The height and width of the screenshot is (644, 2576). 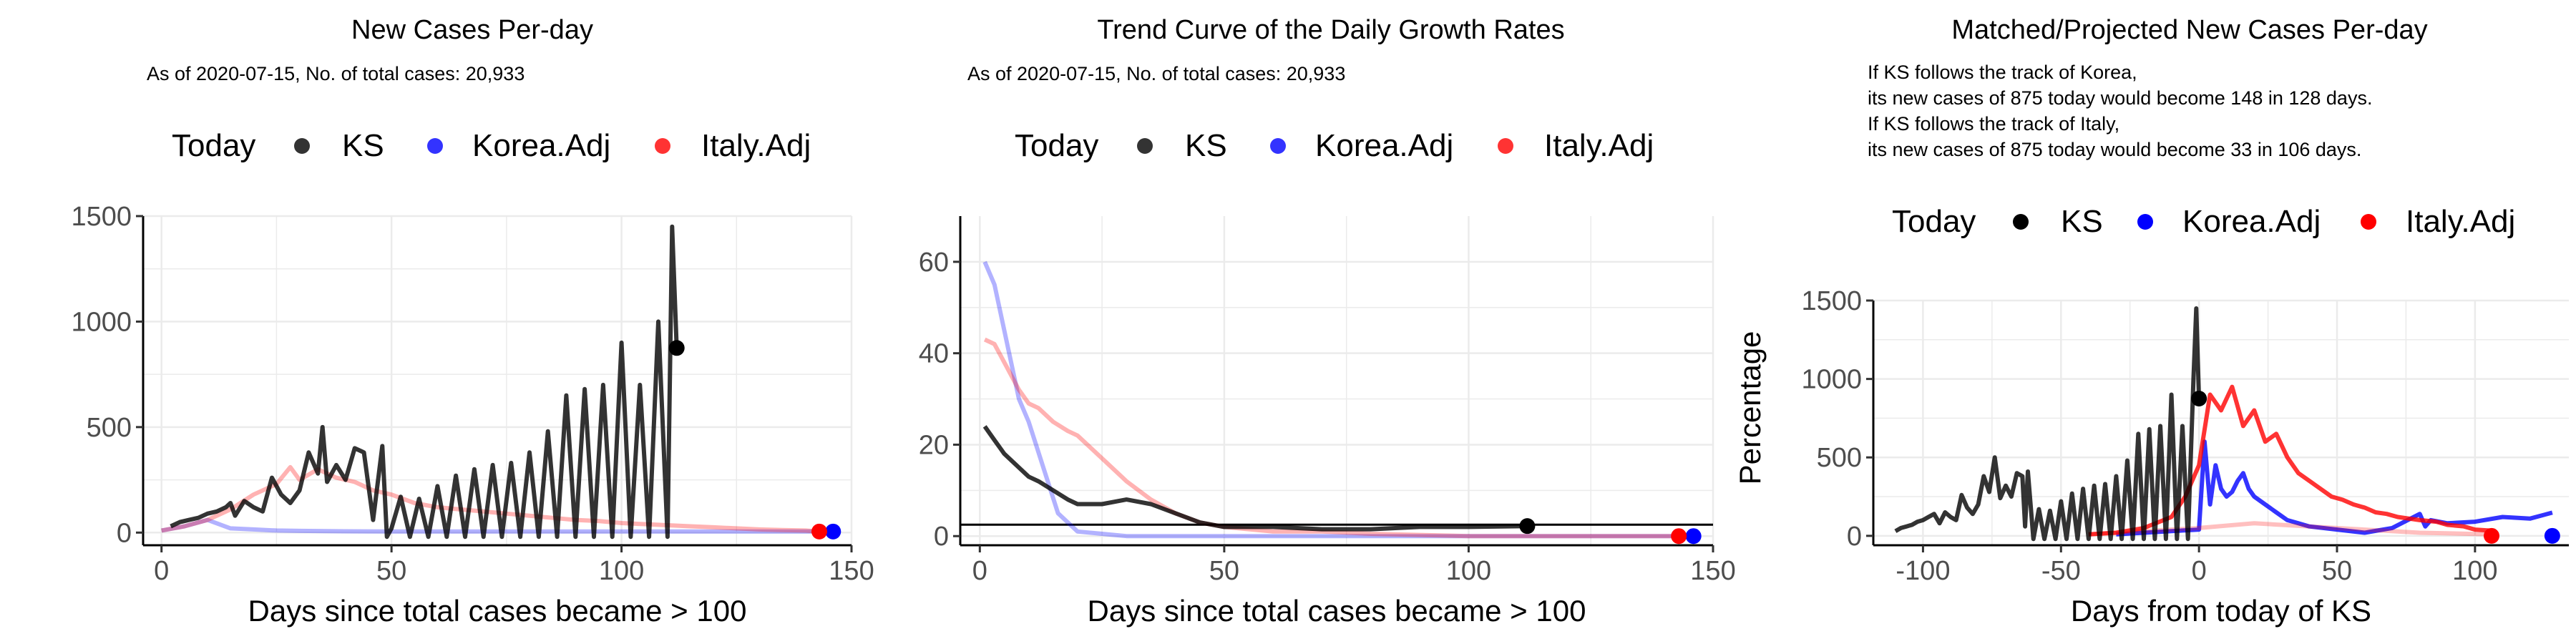 What do you see at coordinates (1923, 571) in the screenshot?
I see `x-tick-label: -100` at bounding box center [1923, 571].